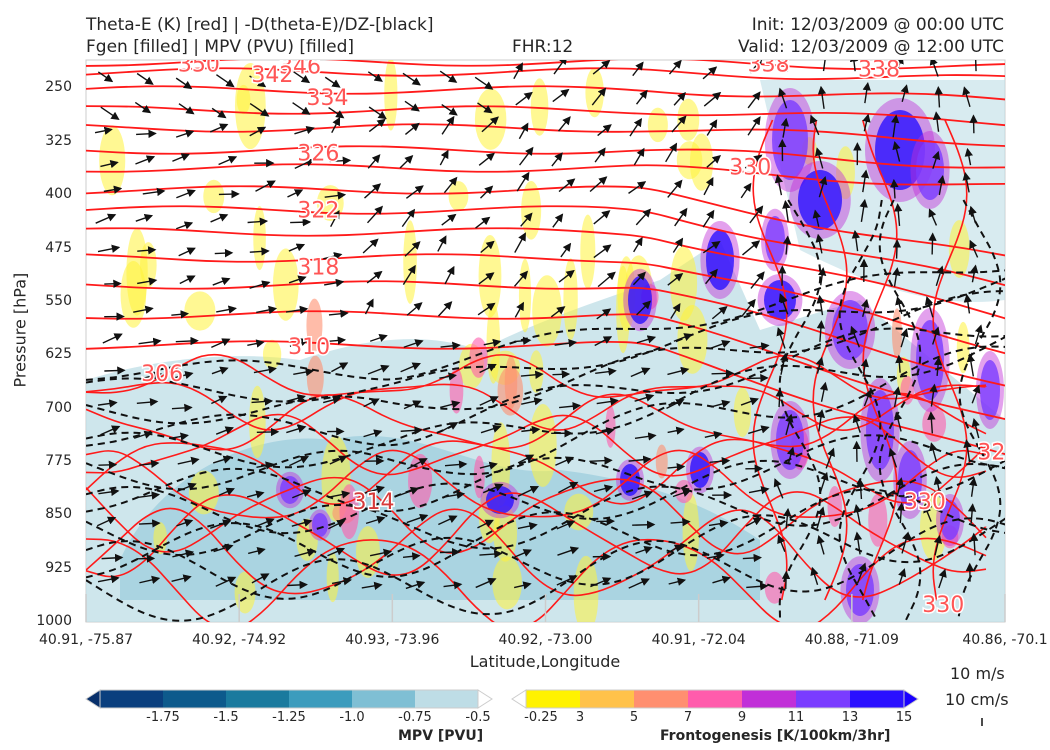 The width and height of the screenshot is (1050, 750). Describe the element at coordinates (977, 673) in the screenshot. I see `vector-key-horizontal: 10 m/s` at that location.